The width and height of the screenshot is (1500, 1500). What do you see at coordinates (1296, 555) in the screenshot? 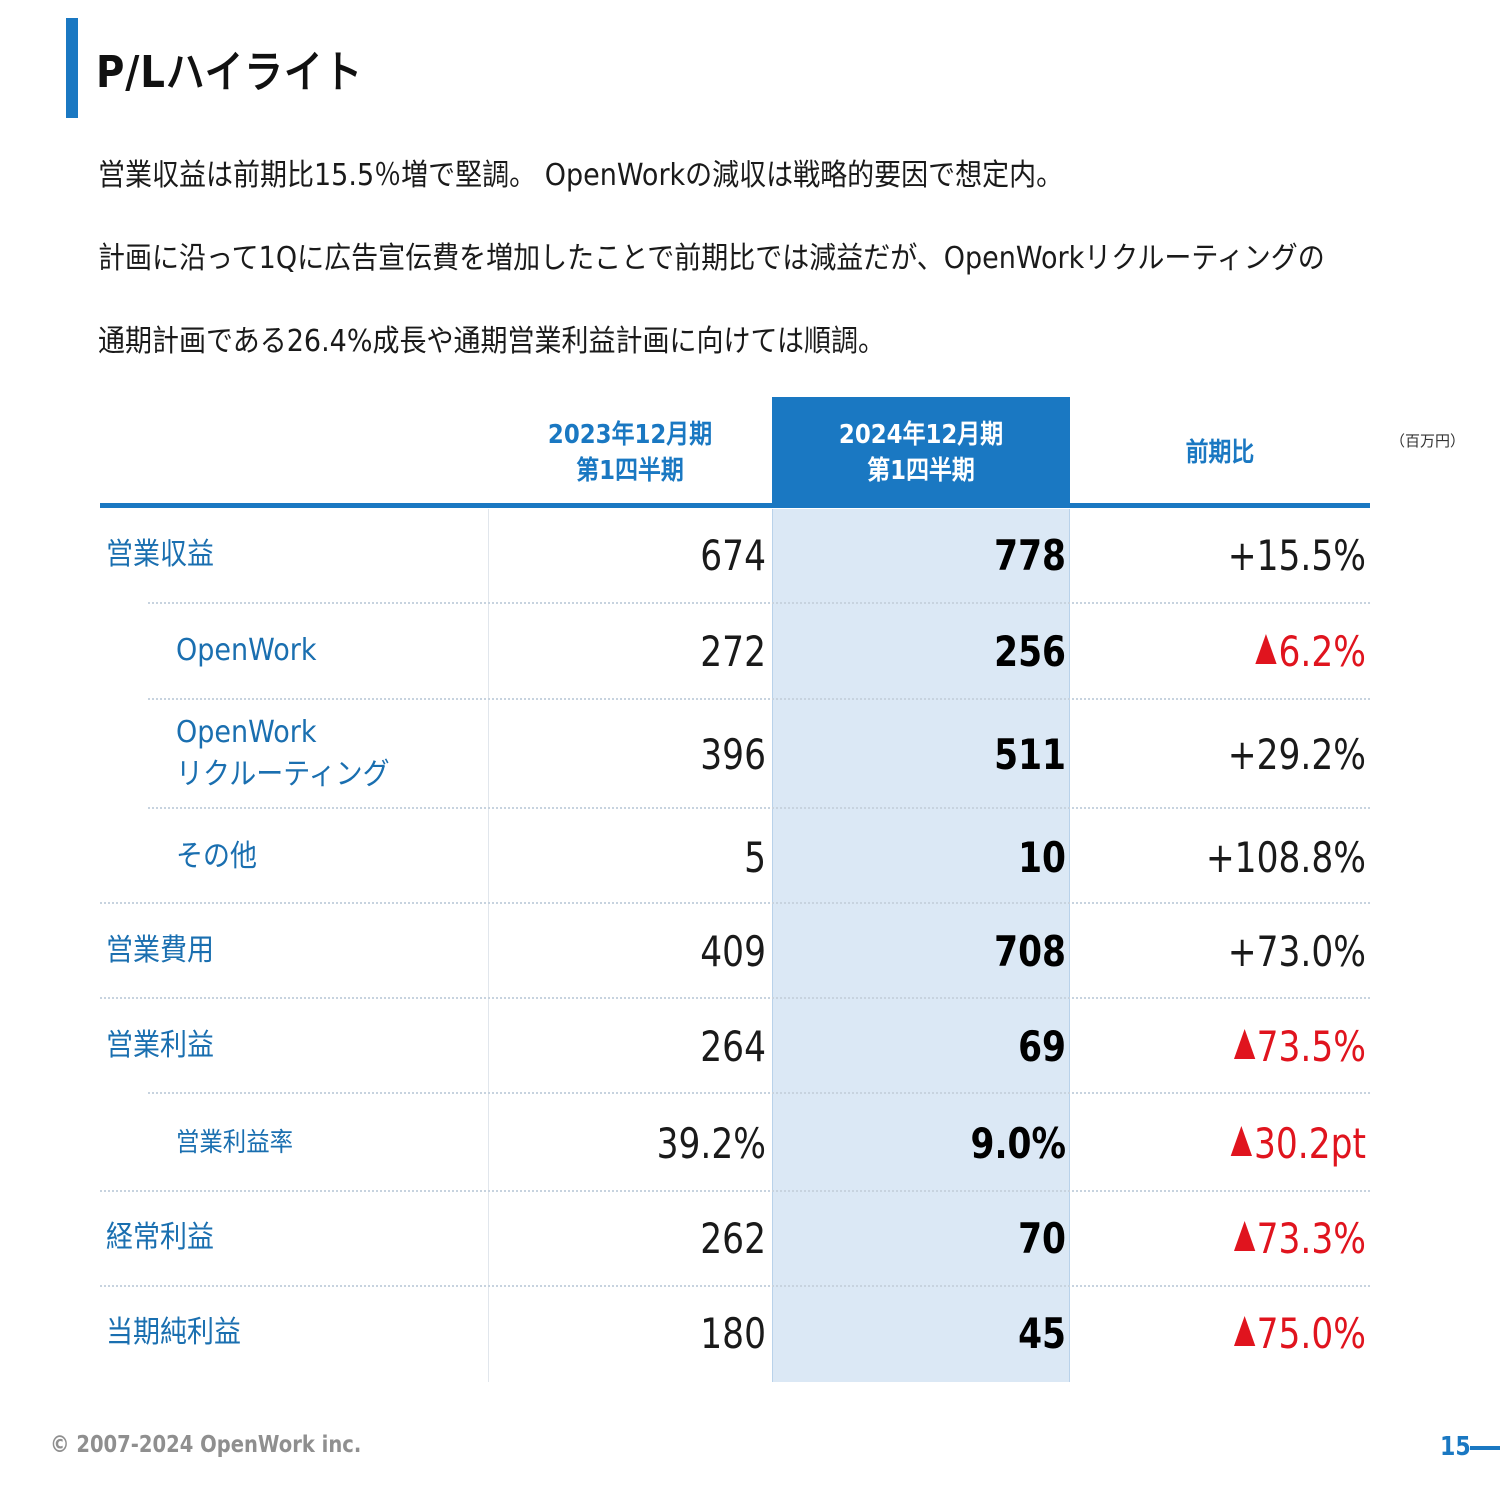
I see `change-value-text: +15.5%` at bounding box center [1296, 555].